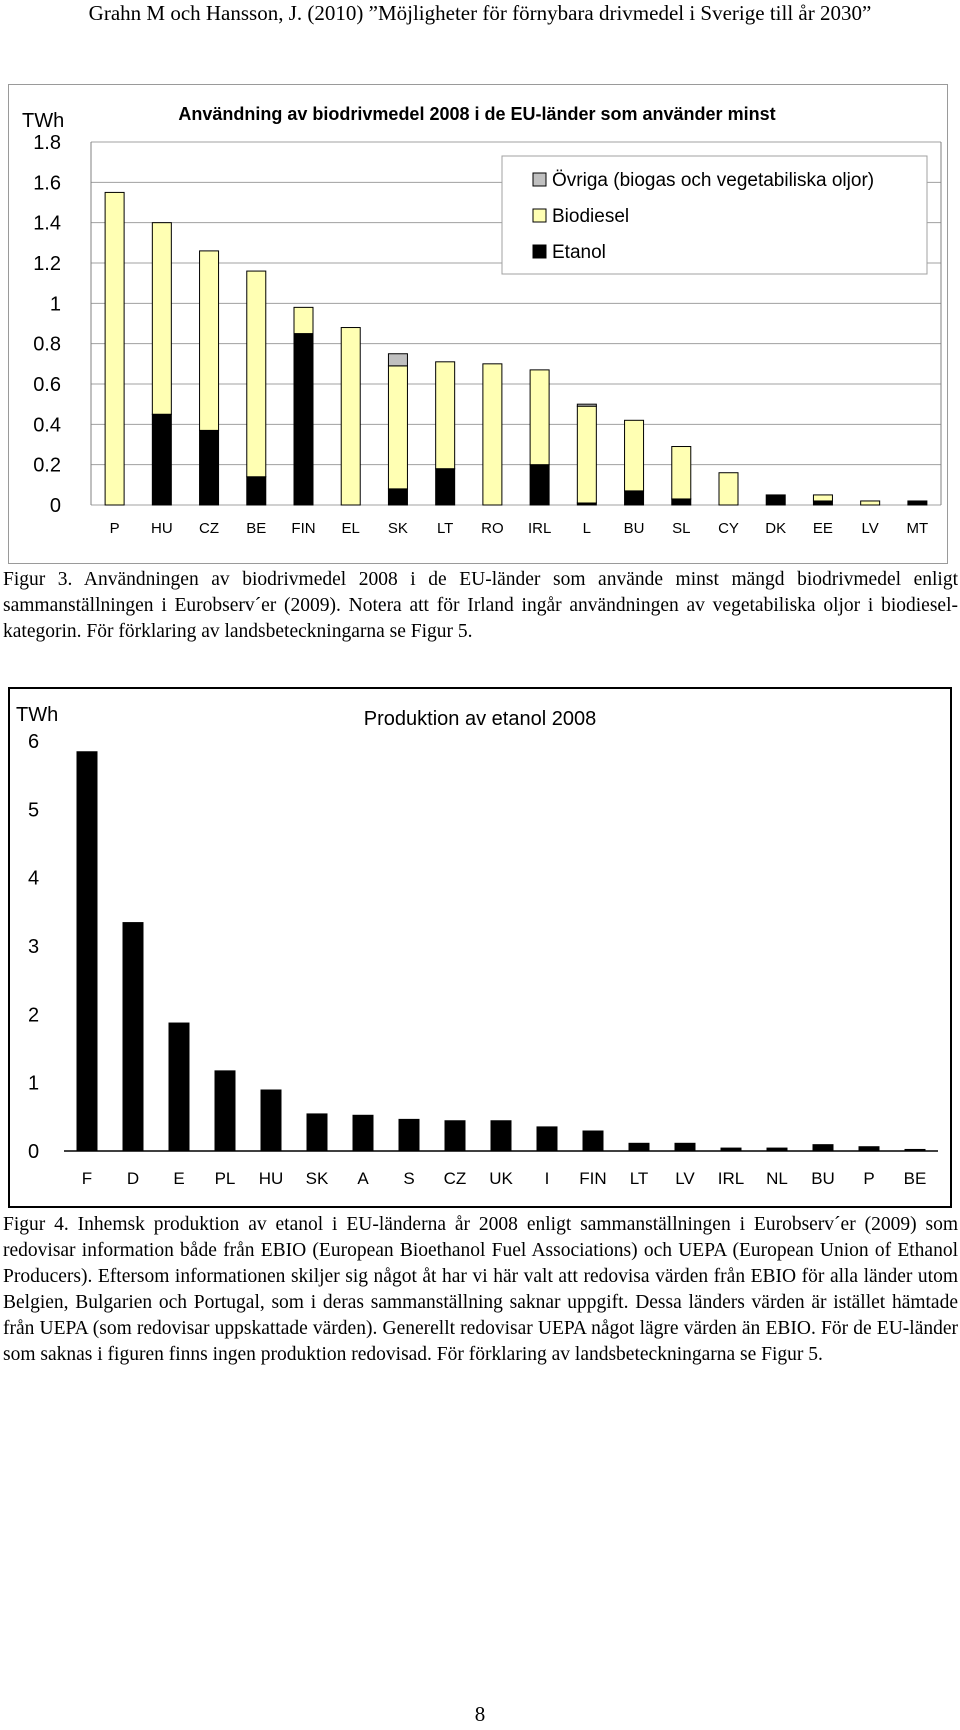 The image size is (960, 1730). Describe the element at coordinates (161, 459) in the screenshot. I see `chart1-bar-etanol-hu` at that location.